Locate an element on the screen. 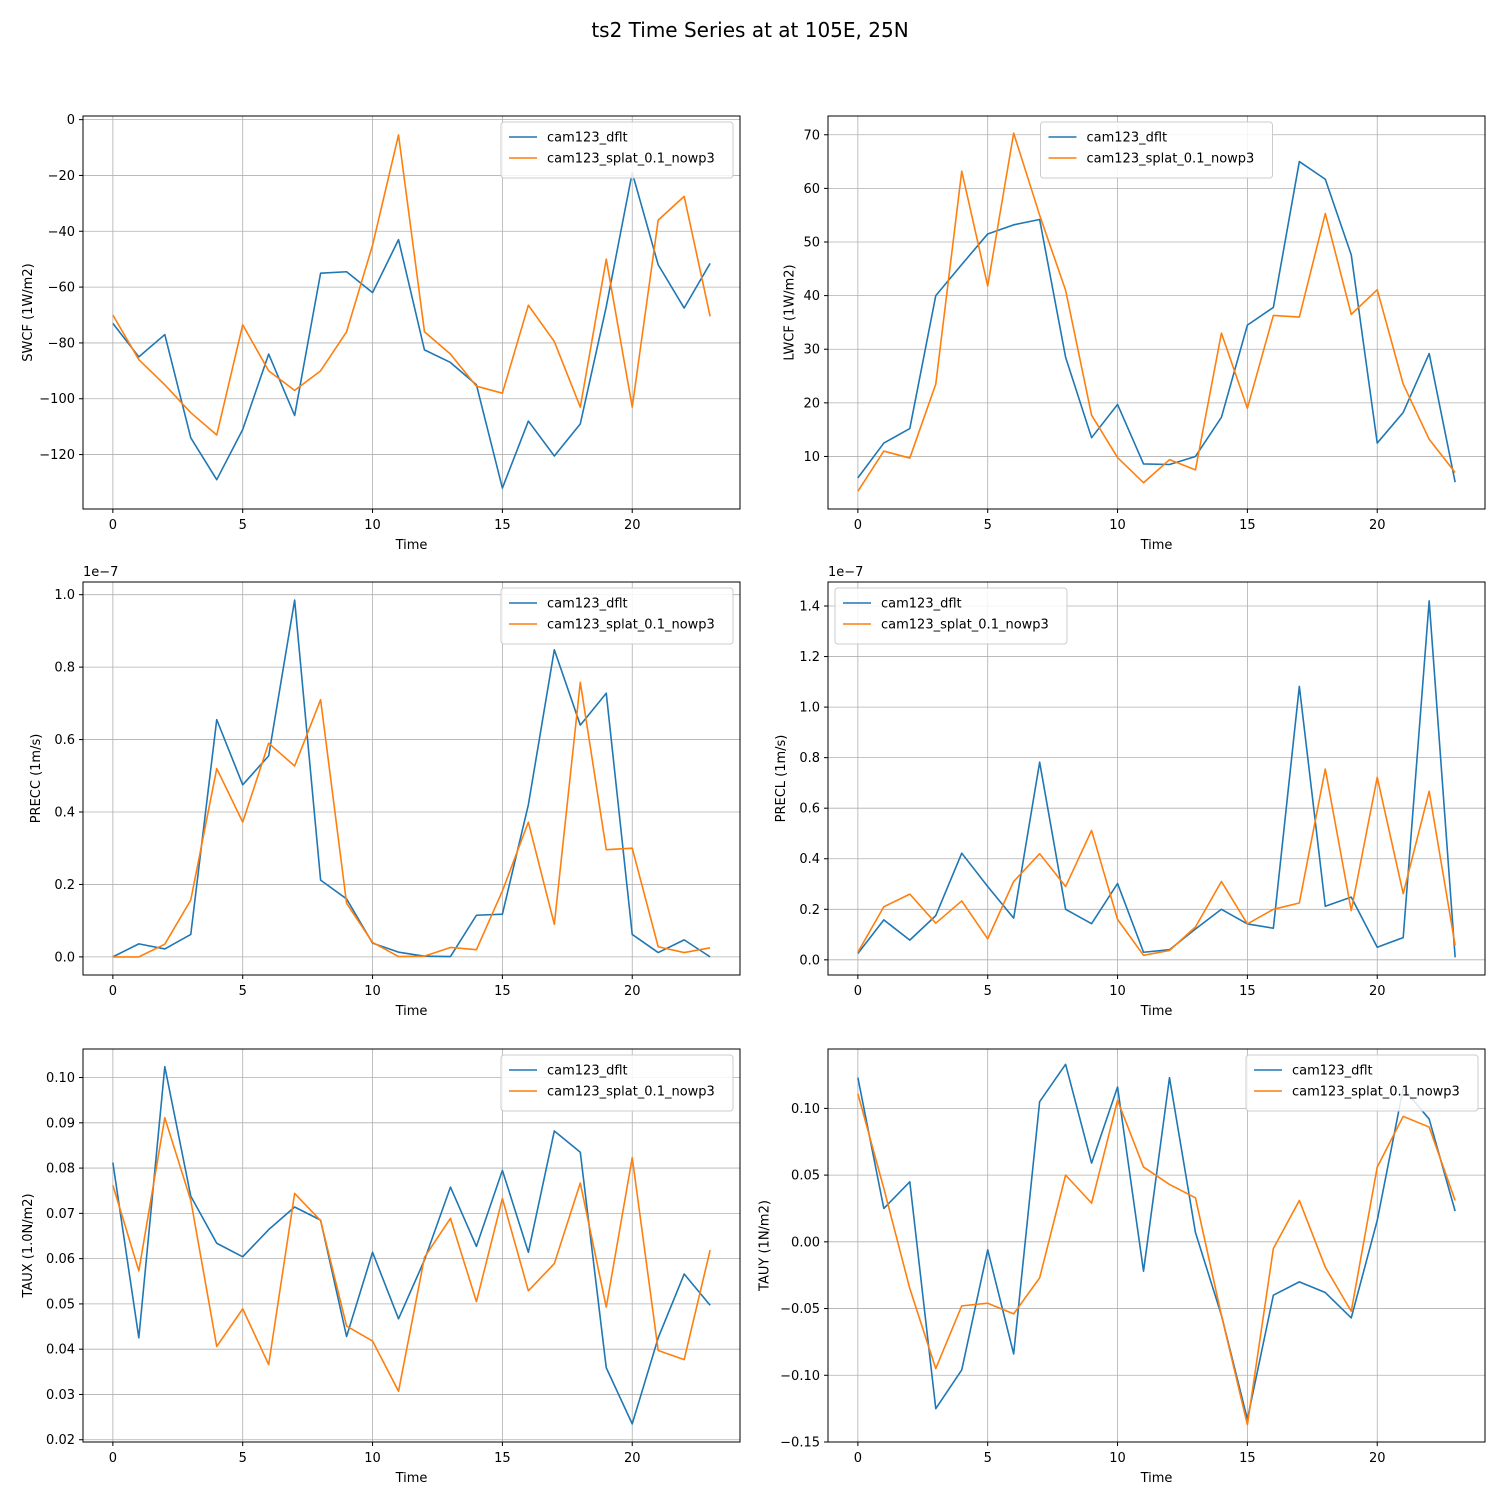  y-tick-label: −0.15 is located at coordinates (800, 1443).